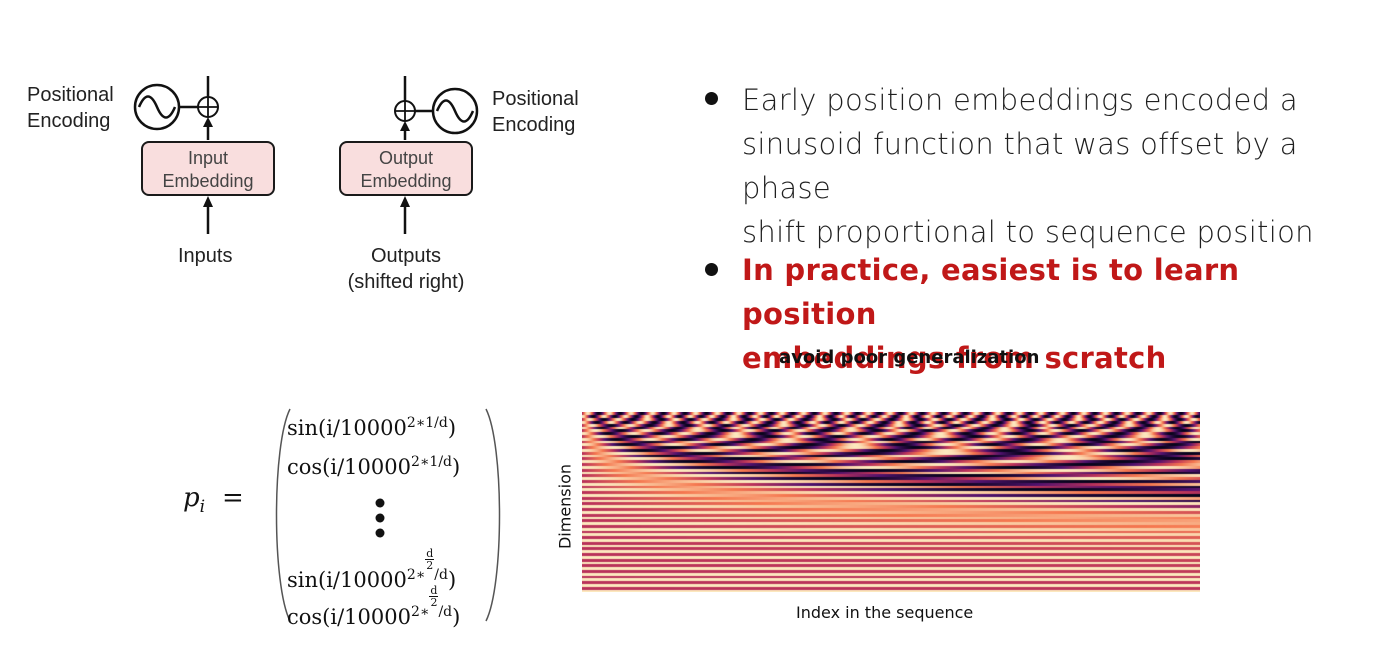 The image size is (1391, 660). I want to click on left-pe-label: Positional Encoding, so click(70, 108).